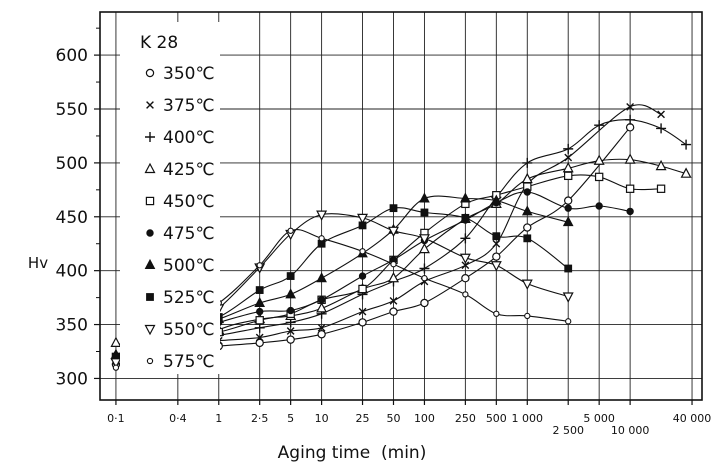 This screenshot has height=466, width=728. What do you see at coordinates (38, 263) in the screenshot?
I see `y-axis-label: Hv` at bounding box center [38, 263].